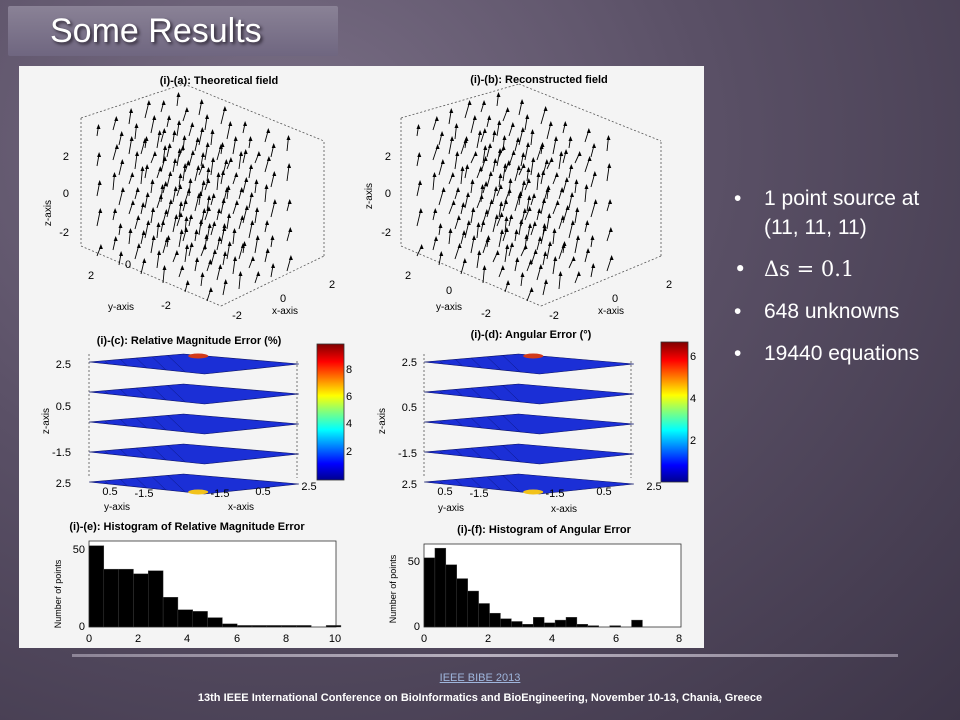 The image size is (960, 720). Describe the element at coordinates (409, 408) in the screenshot. I see `panel-d-ztick-2: 0.5` at that location.